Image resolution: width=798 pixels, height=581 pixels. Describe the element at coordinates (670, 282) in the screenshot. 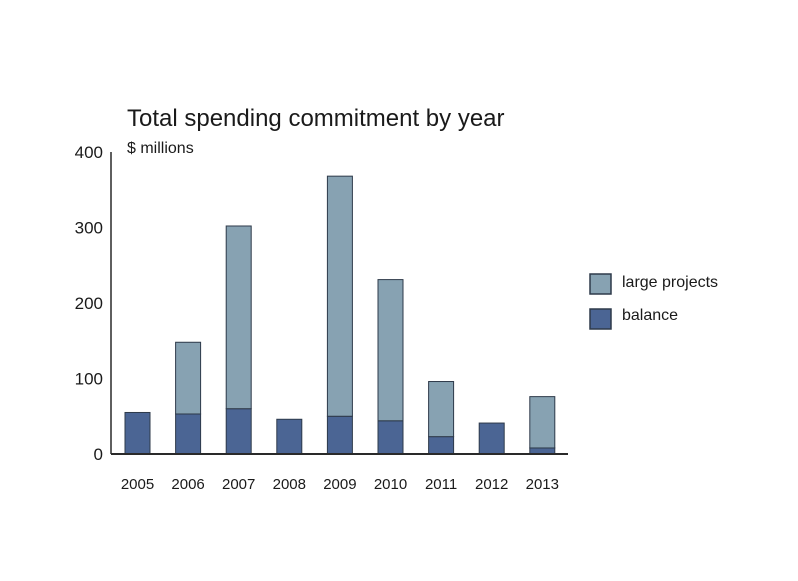

I see `legend-label-large-projects: large projects` at that location.